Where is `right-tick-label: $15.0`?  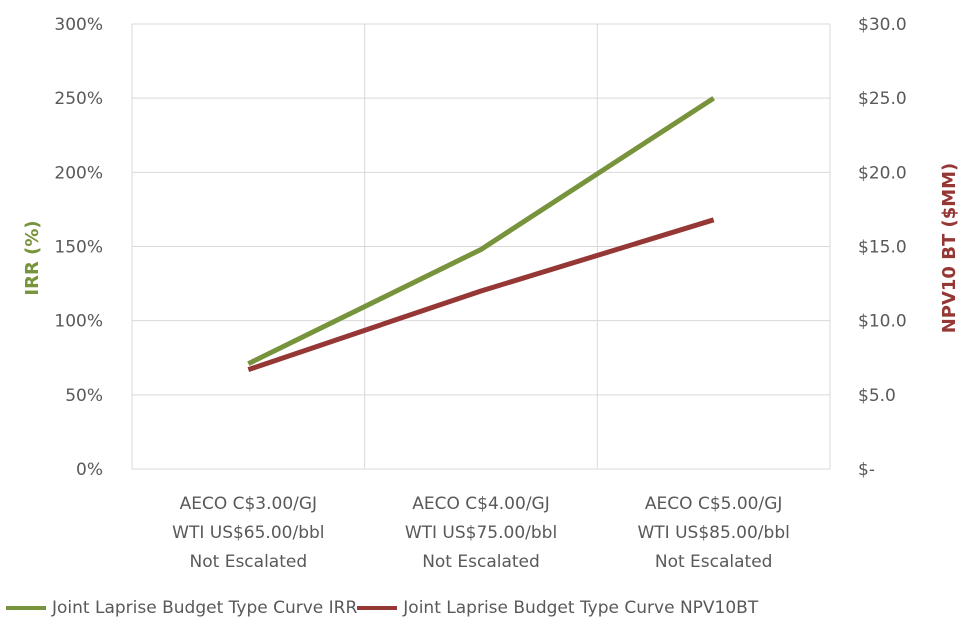 right-tick-label: $15.0 is located at coordinates (882, 248).